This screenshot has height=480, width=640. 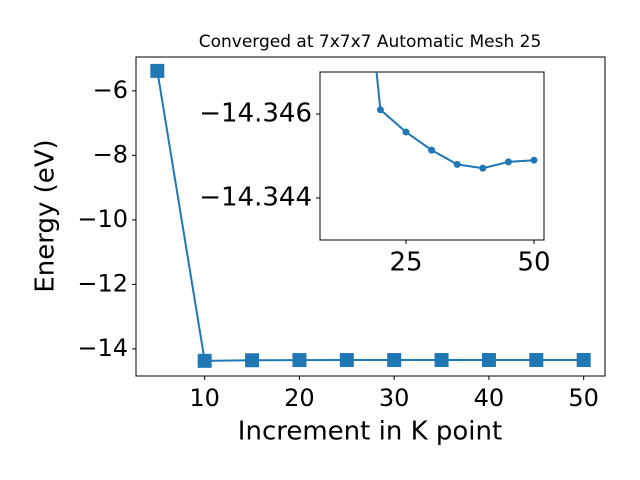 I want to click on x-tick-label: 10, so click(x=204, y=398).